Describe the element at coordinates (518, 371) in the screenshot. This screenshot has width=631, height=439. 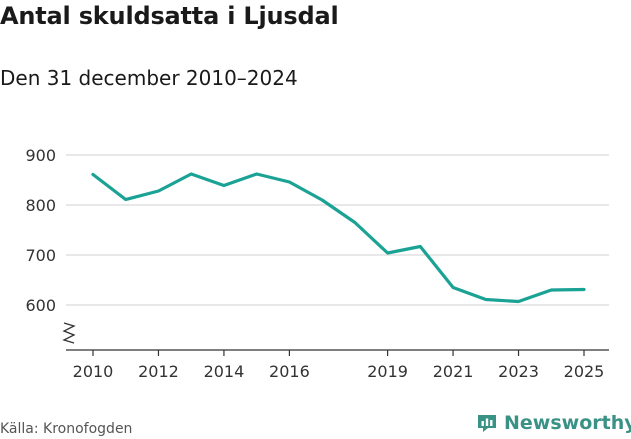
I see `x-tick-label-2023: 2023` at that location.